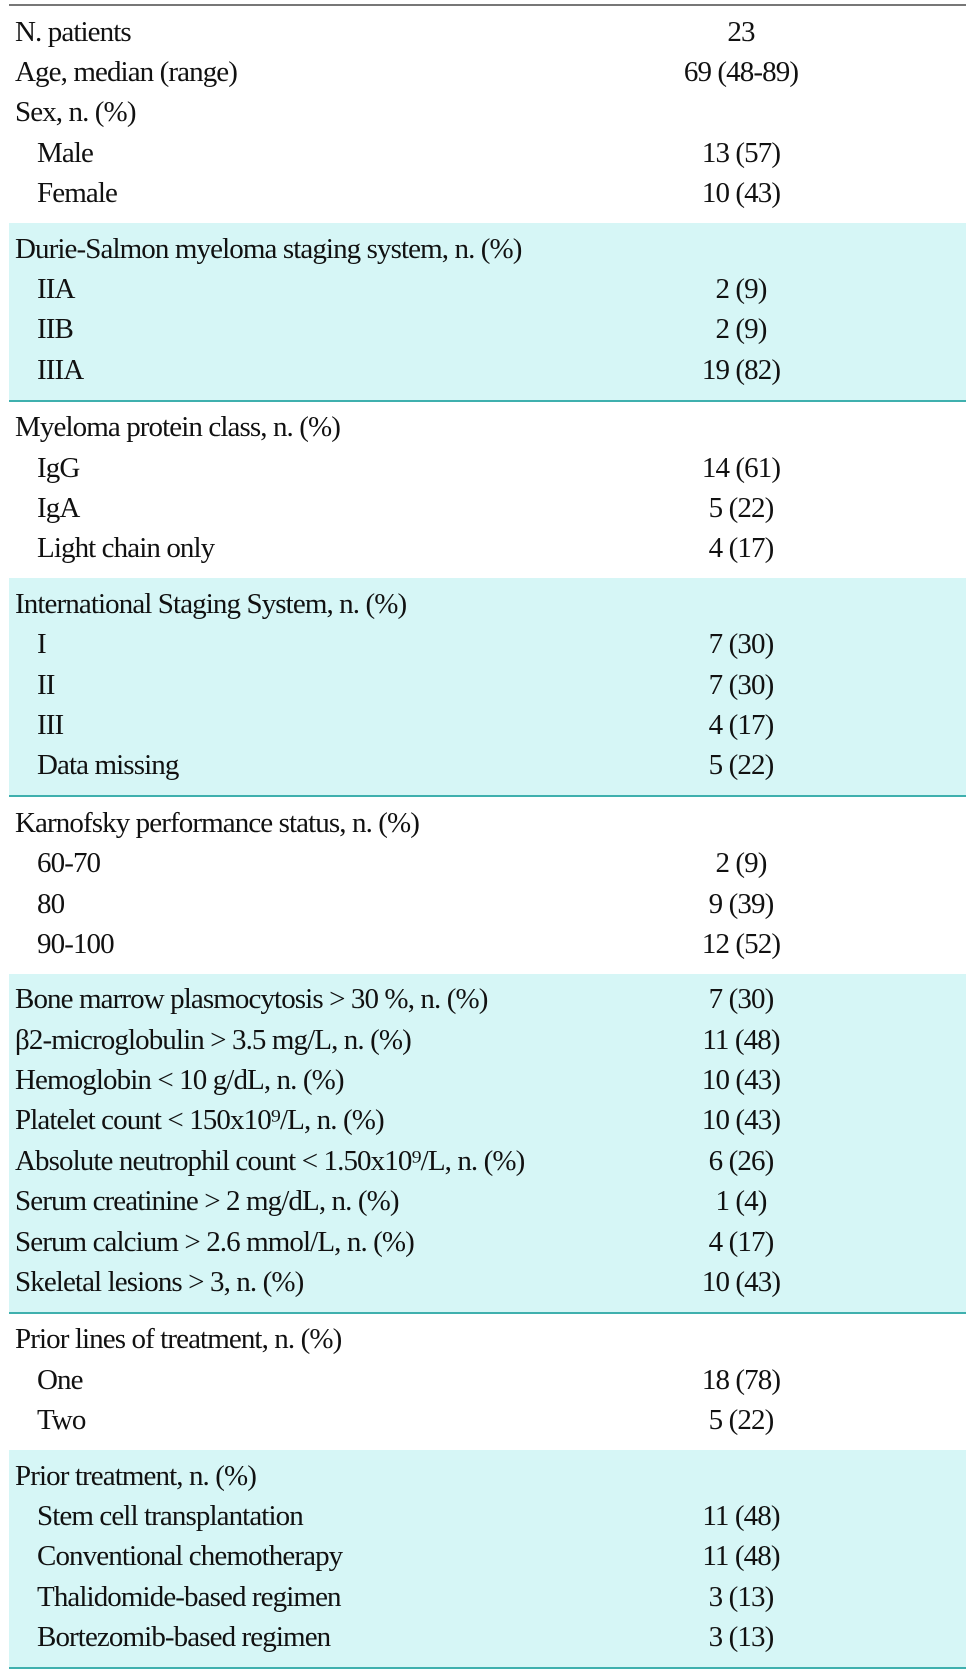 The height and width of the screenshot is (1669, 974). What do you see at coordinates (487, 644) in the screenshot?
I see `table-row: I 7 (30)` at bounding box center [487, 644].